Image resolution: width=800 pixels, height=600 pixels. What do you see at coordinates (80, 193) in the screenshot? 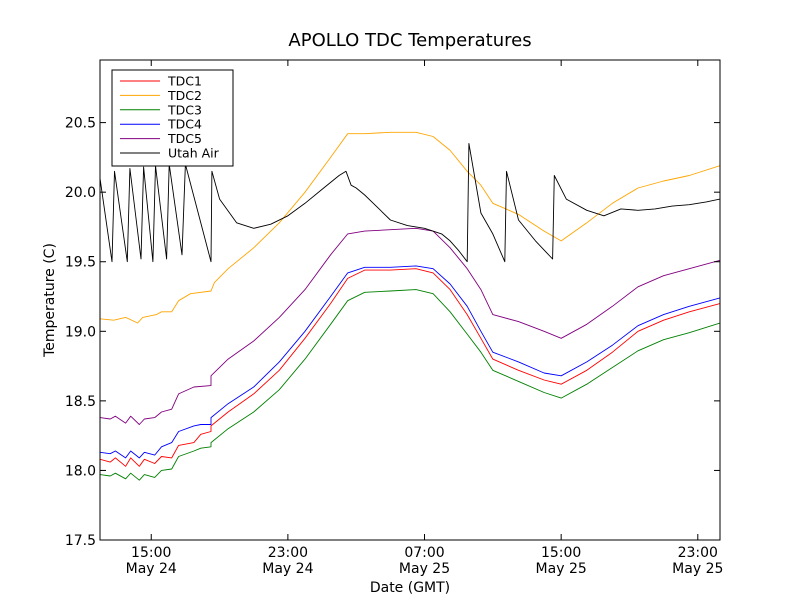
I see `y-tick-label: 20.0` at bounding box center [80, 193].